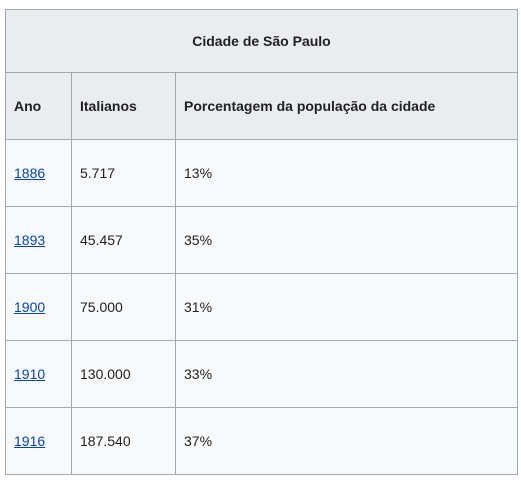 The image size is (521, 486). What do you see at coordinates (346, 441) in the screenshot?
I see `percent-cell: 37%` at bounding box center [346, 441].